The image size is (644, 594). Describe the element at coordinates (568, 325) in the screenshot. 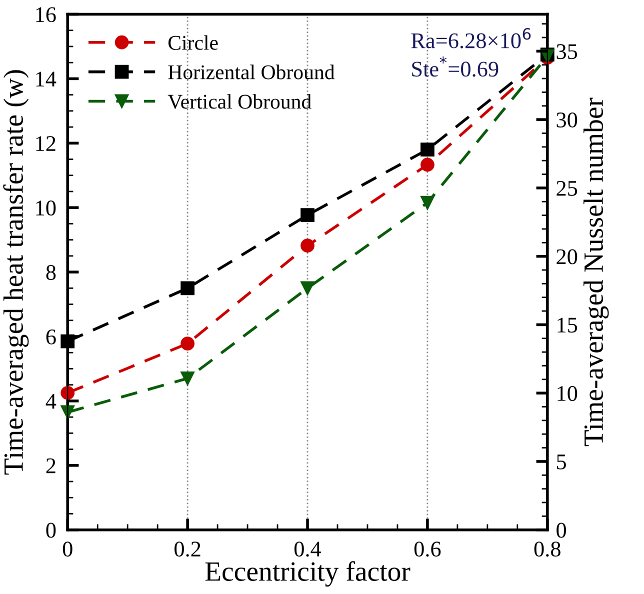

I see `y2-tick-label: 15` at that location.